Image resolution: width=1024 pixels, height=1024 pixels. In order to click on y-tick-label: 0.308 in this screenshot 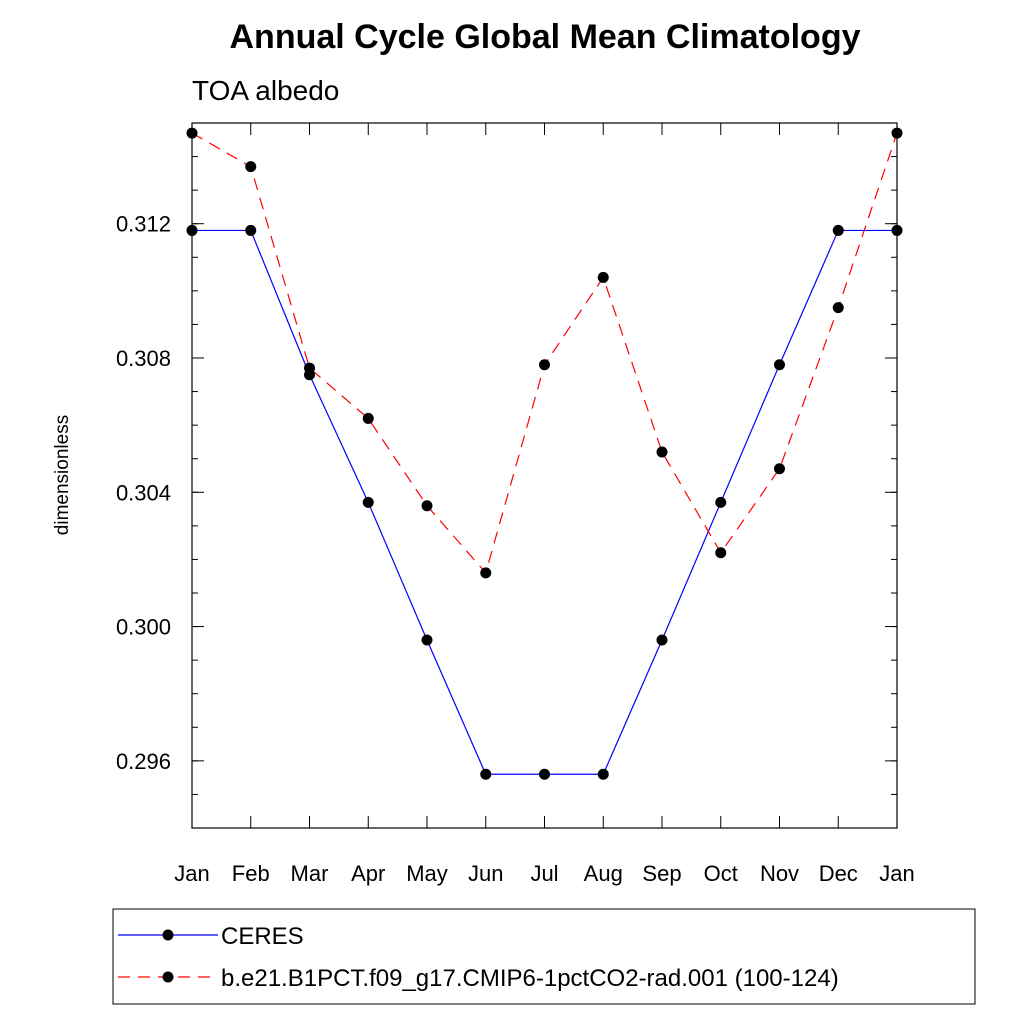, I will do `click(143, 358)`.